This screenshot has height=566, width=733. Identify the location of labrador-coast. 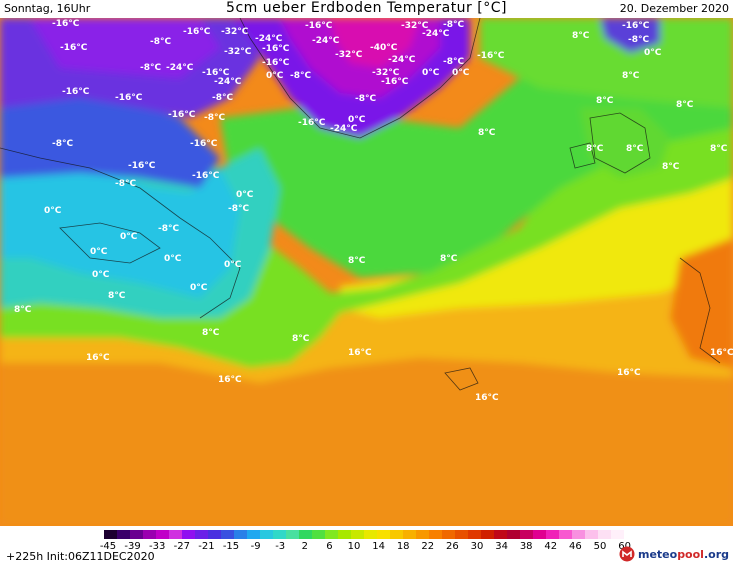
(120, 233).